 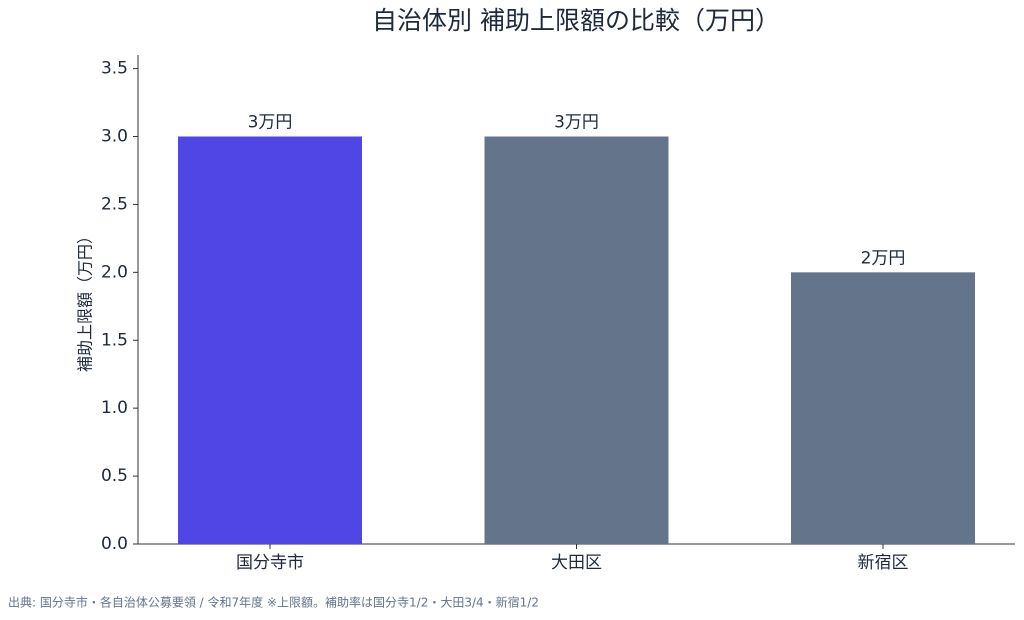 I want to click on x-tick-label: 国分寺市, so click(x=270, y=563).